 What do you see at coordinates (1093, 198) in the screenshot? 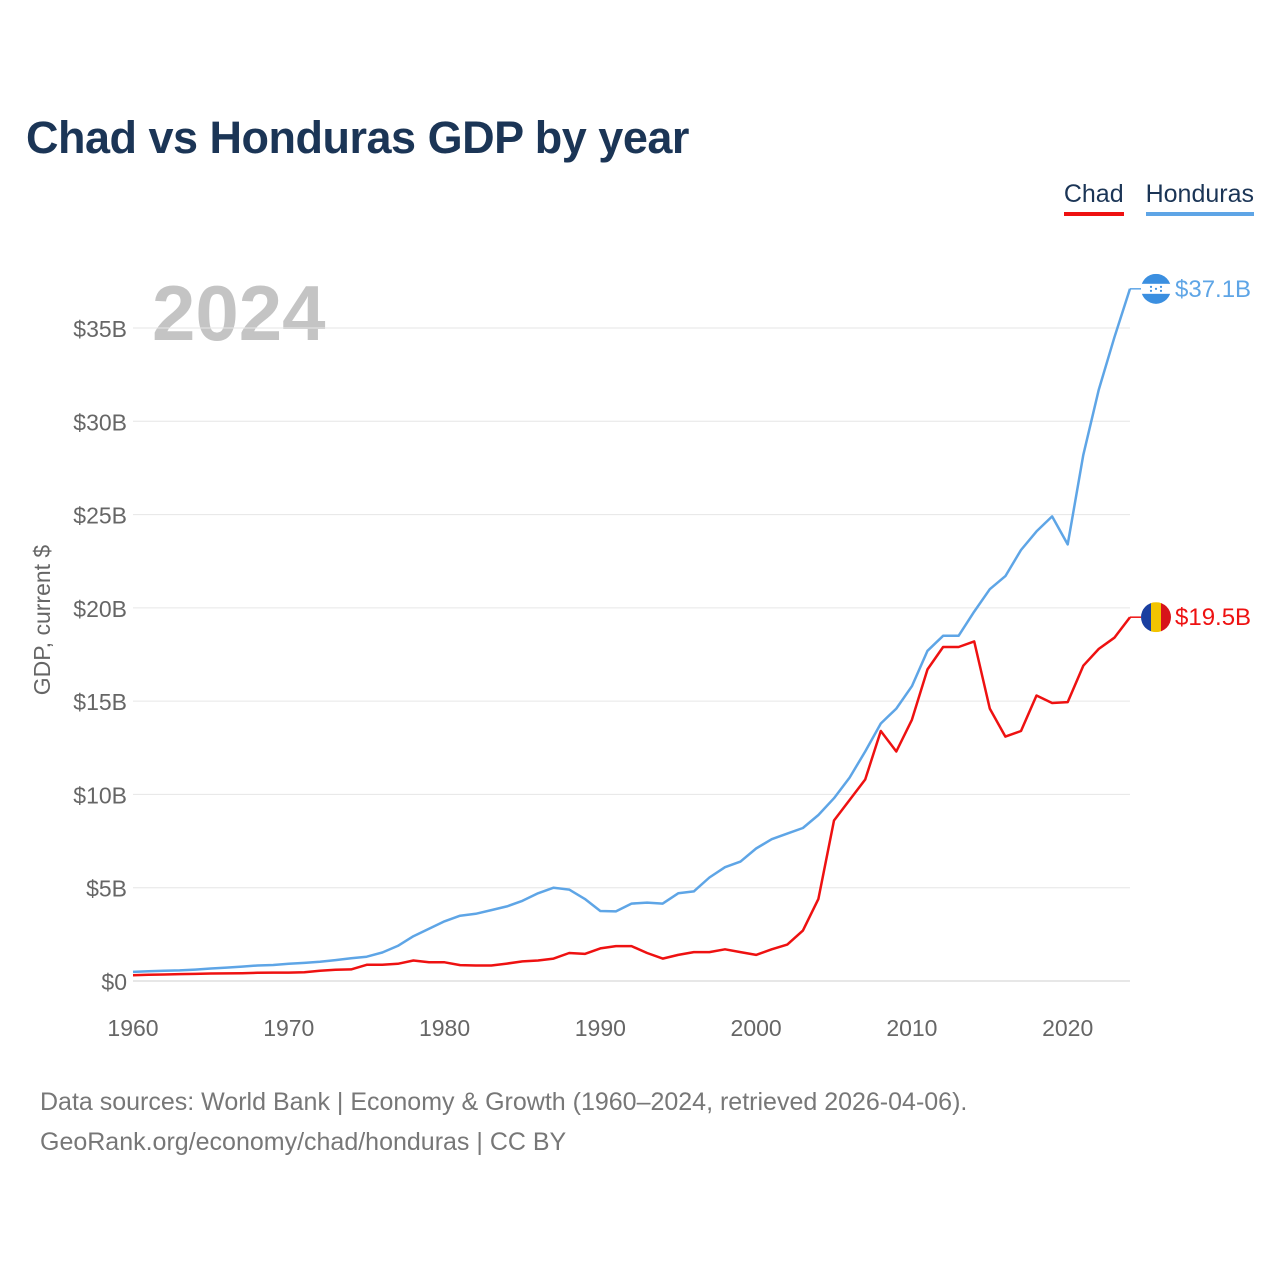
I see `legend-item-chad: Chad` at bounding box center [1093, 198].